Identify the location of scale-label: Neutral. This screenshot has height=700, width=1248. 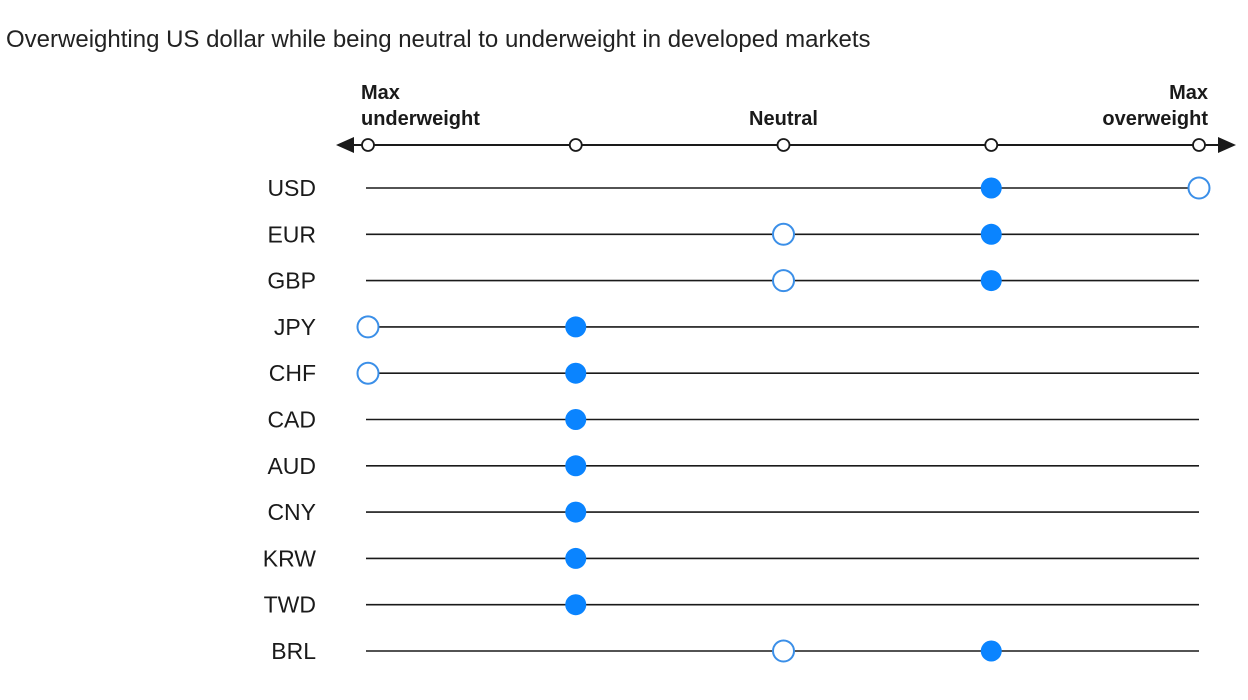
(783, 119).